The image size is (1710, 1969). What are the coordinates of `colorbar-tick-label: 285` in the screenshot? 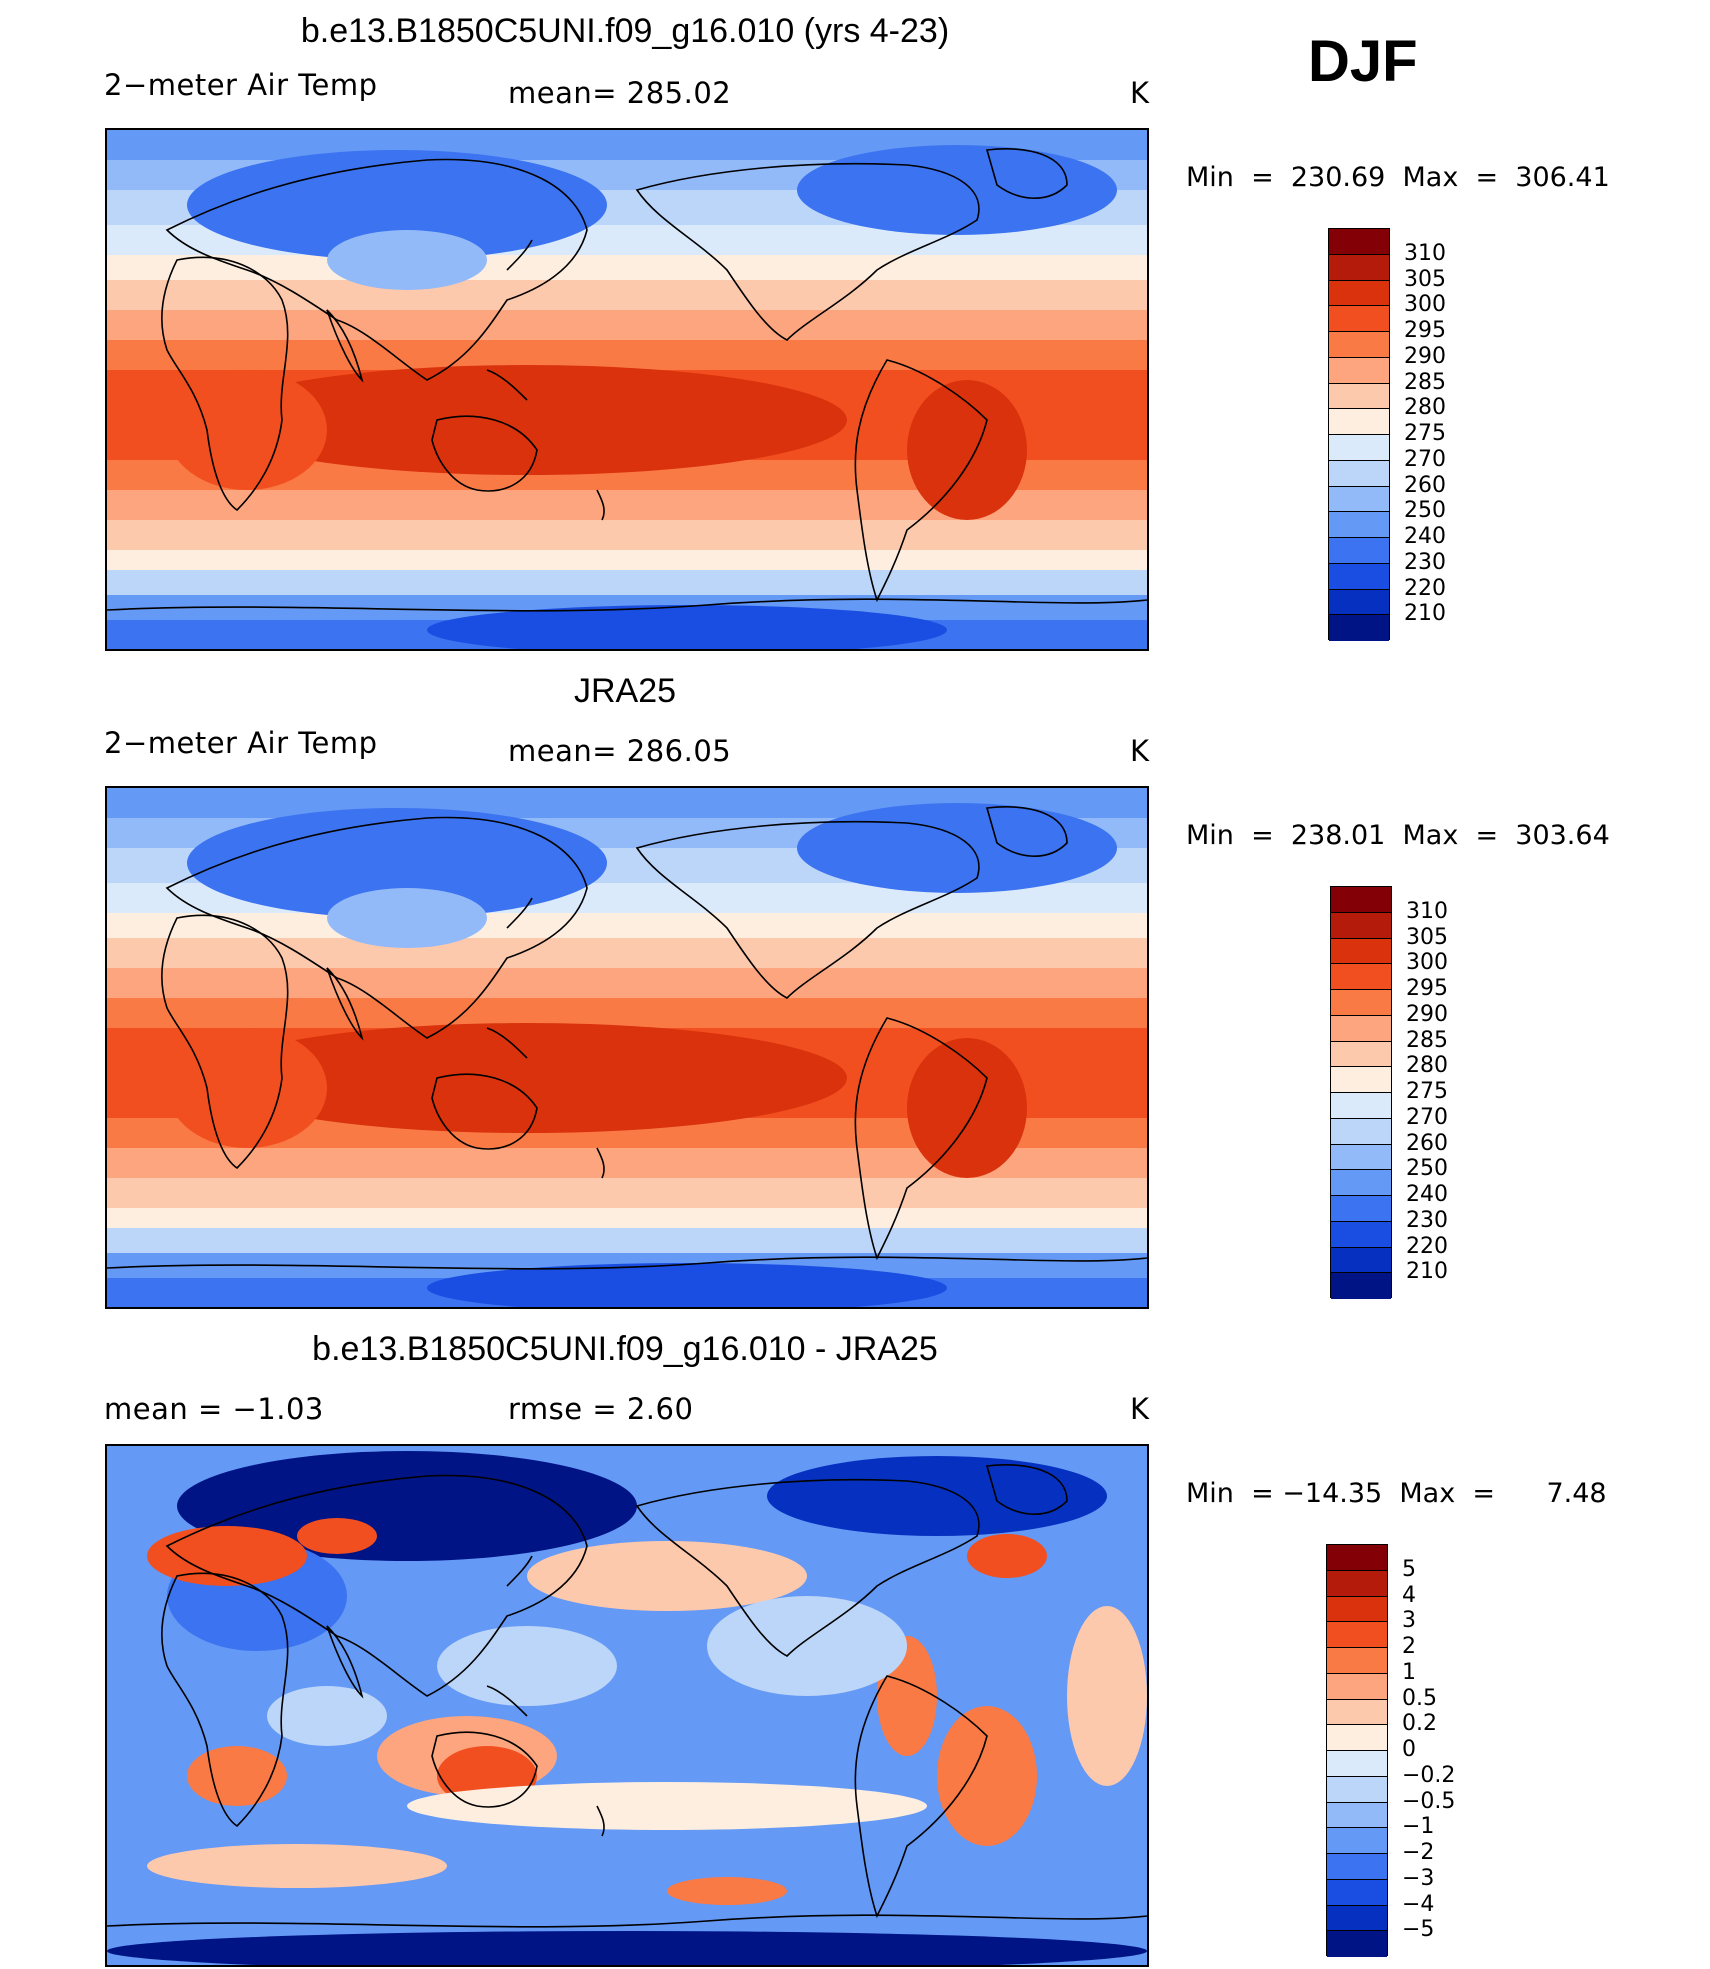 It's located at (1425, 382).